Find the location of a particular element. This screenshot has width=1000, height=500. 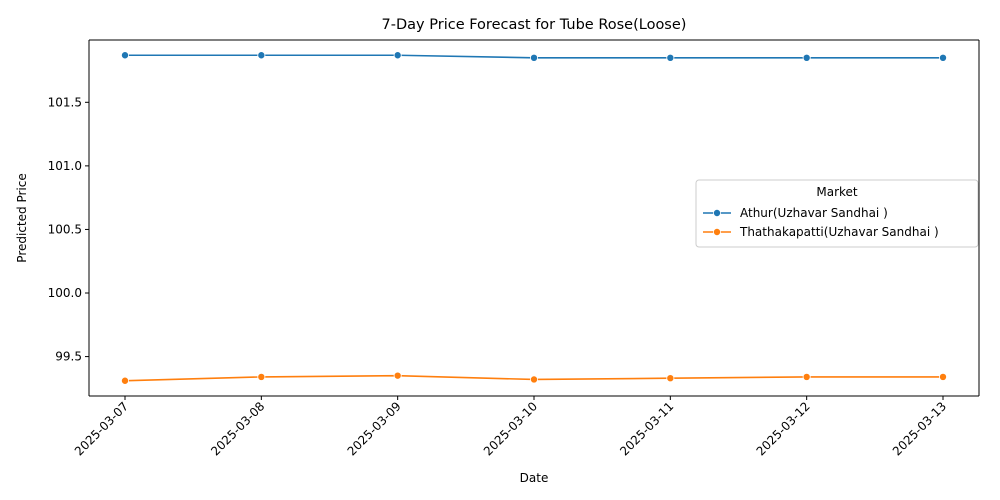

legend-title: Market is located at coordinates (837, 192).